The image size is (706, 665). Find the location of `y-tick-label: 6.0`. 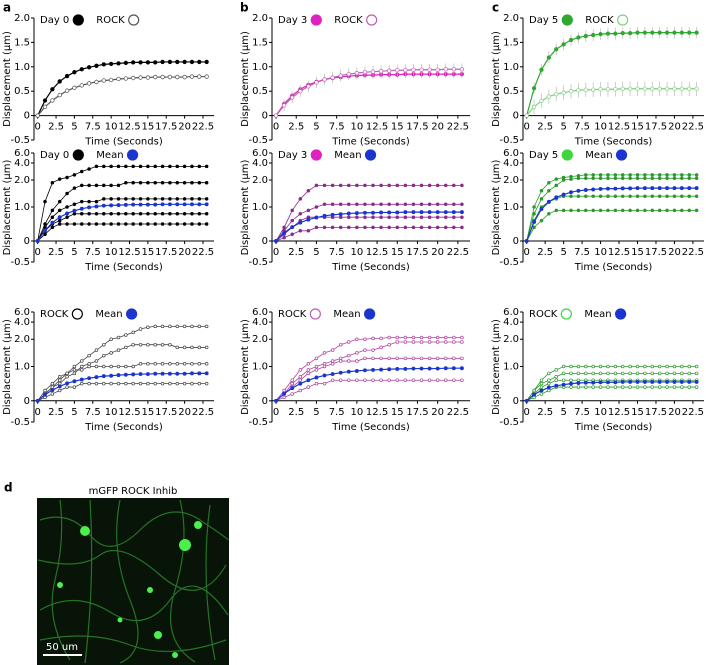

y-tick-label: 6.0 is located at coordinates (22, 312).